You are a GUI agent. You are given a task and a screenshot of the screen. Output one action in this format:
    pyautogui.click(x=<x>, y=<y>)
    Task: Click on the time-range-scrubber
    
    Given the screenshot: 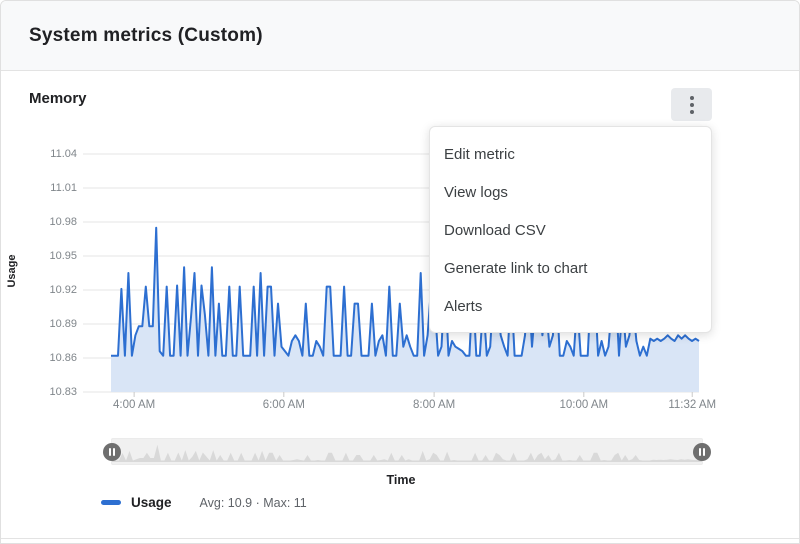 What is the action you would take?
    pyautogui.click(x=407, y=451)
    